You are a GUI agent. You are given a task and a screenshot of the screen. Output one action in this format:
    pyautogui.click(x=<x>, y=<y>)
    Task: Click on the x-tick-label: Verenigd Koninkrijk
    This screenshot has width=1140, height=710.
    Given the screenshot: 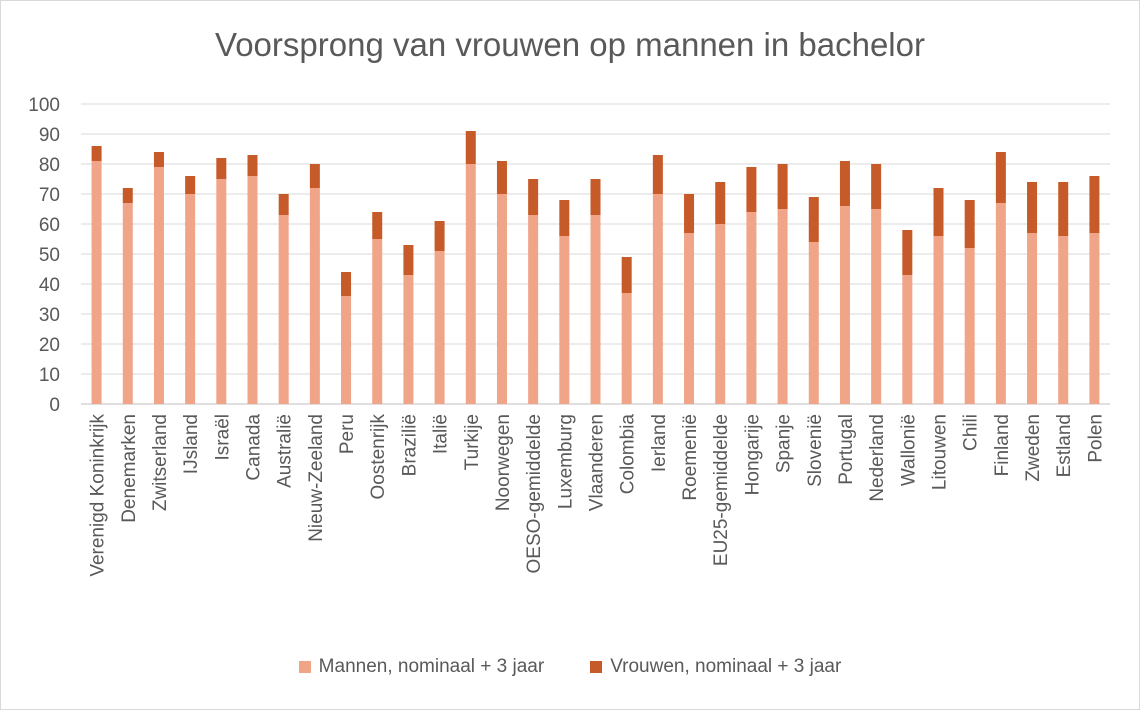 What is the action you would take?
    pyautogui.click(x=98, y=495)
    